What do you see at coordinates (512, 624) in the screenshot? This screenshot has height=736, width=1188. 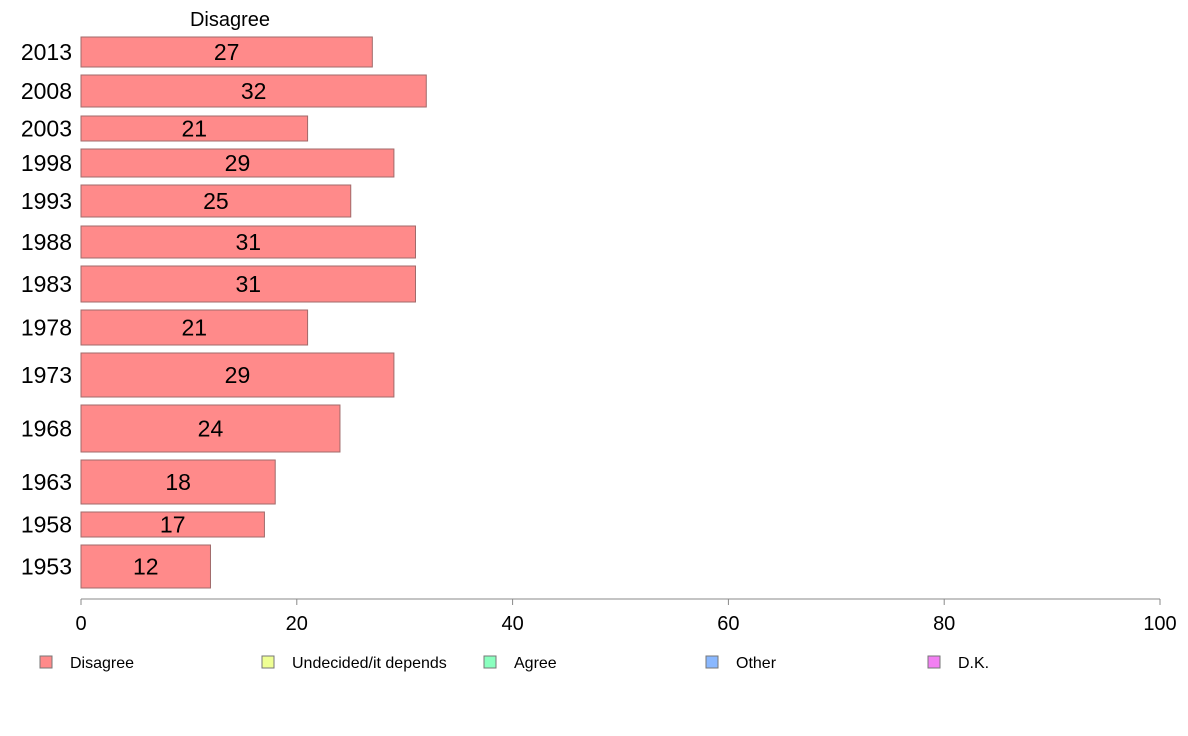 I see `x-tick-label-40: 40` at bounding box center [512, 624].